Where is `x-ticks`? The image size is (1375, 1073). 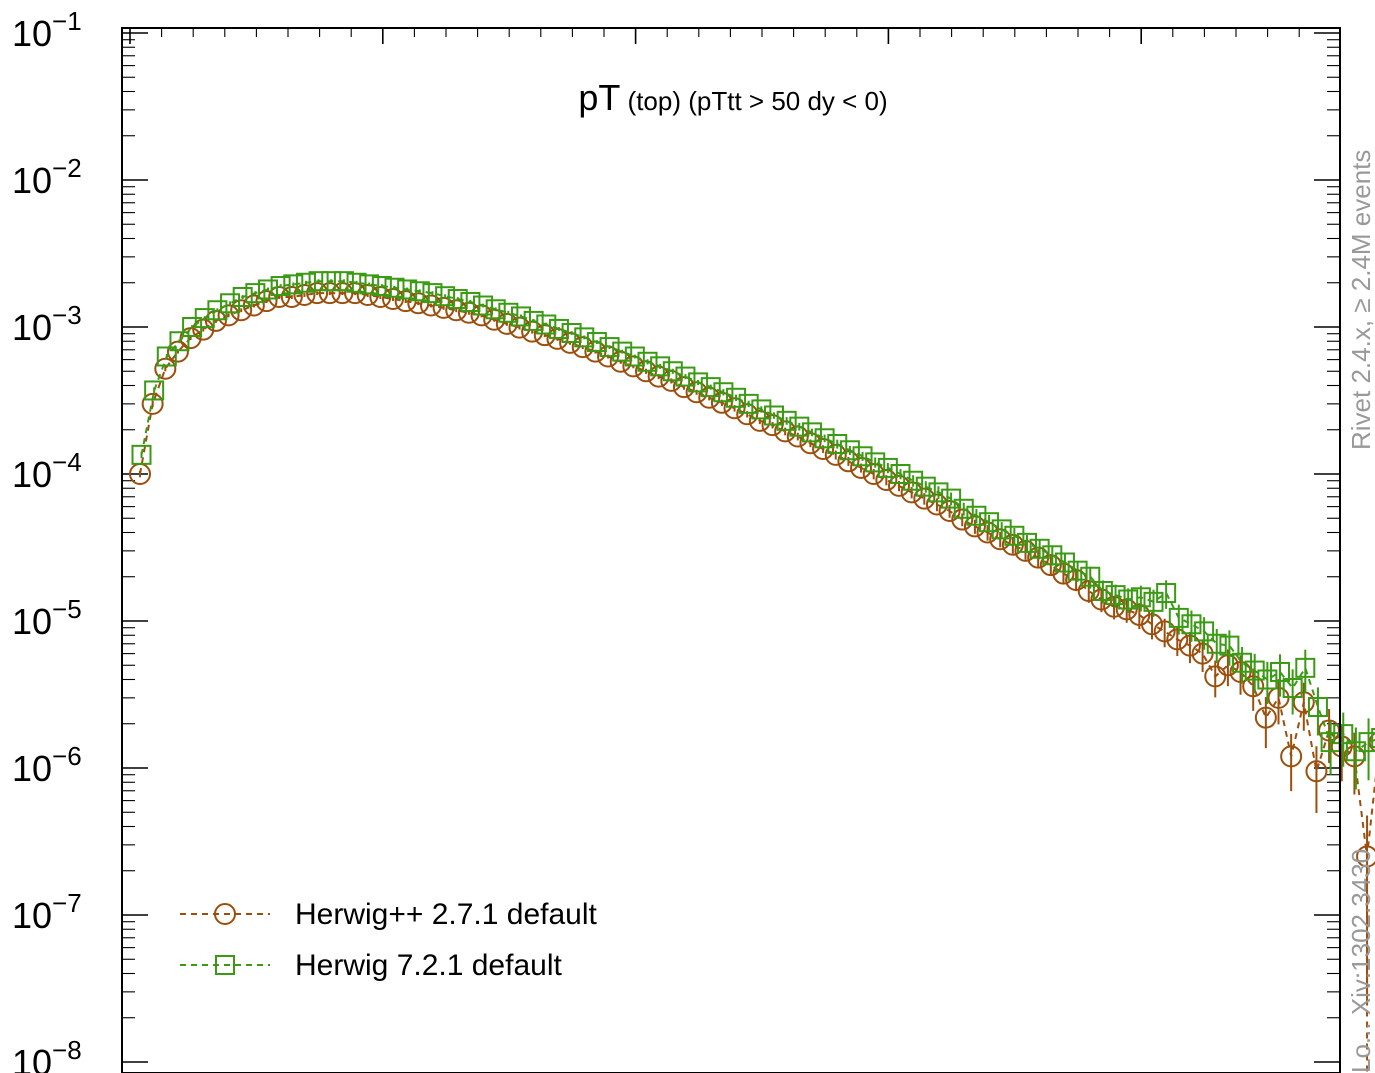
x-ticks is located at coordinates (714, 36).